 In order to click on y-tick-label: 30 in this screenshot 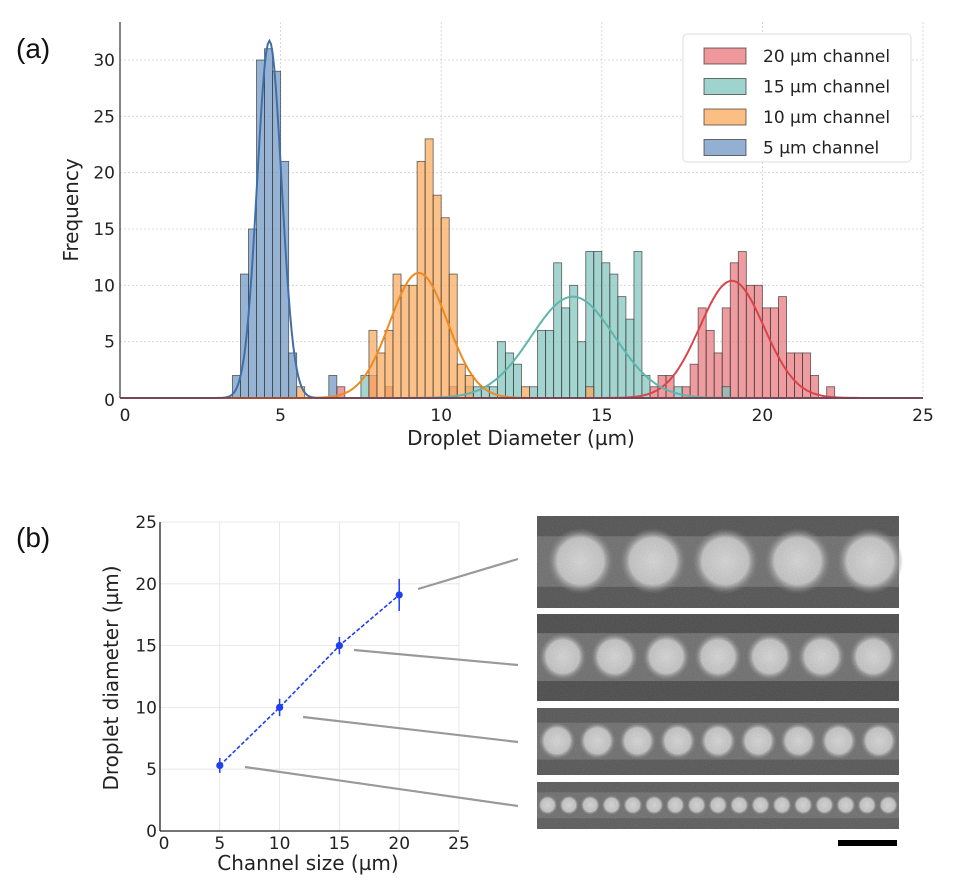, I will do `click(104, 61)`.